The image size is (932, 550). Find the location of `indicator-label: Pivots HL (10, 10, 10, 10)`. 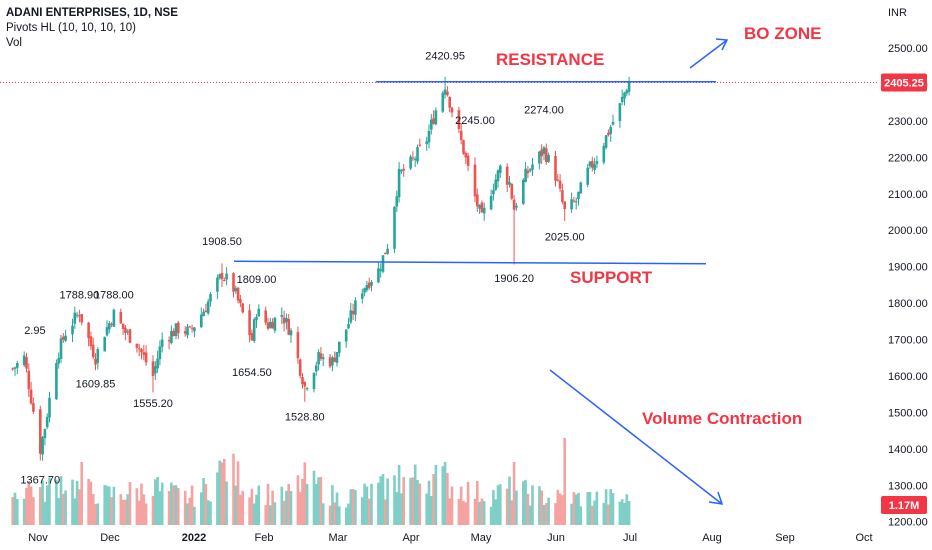

indicator-label: Pivots HL (10, 10, 10, 10) is located at coordinates (71, 28).